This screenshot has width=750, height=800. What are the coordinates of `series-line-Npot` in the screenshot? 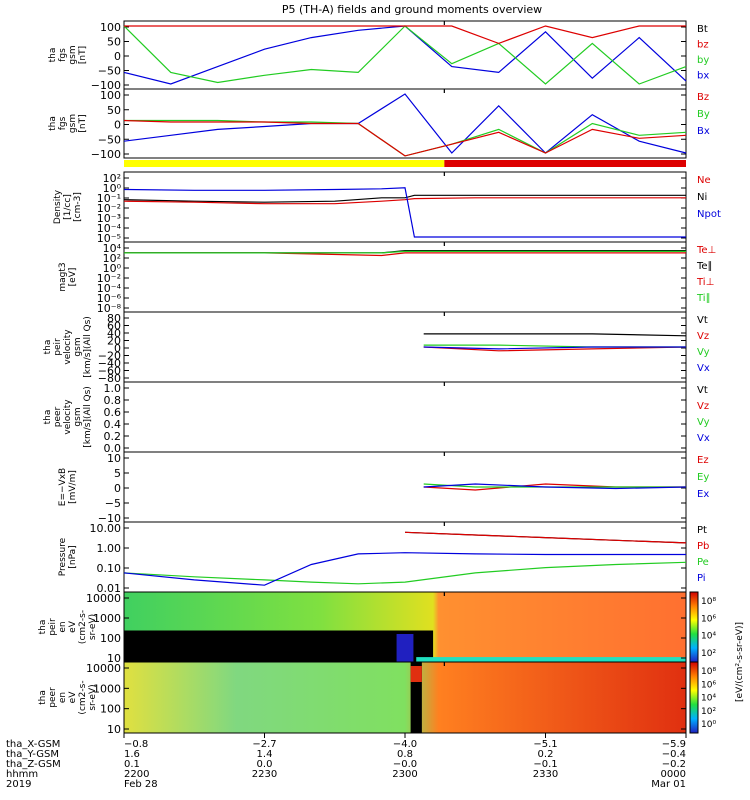 It's located at (404, 212).